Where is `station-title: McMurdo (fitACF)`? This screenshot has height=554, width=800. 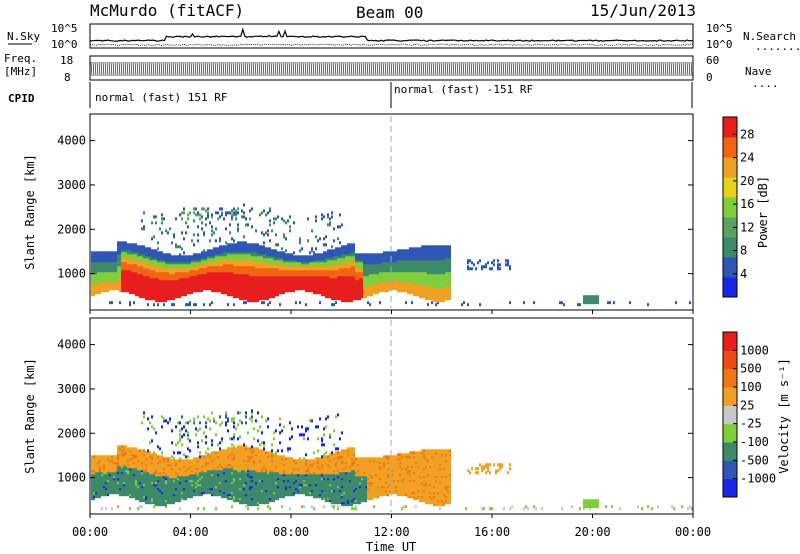 station-title: McMurdo (fitACF) is located at coordinates (167, 10).